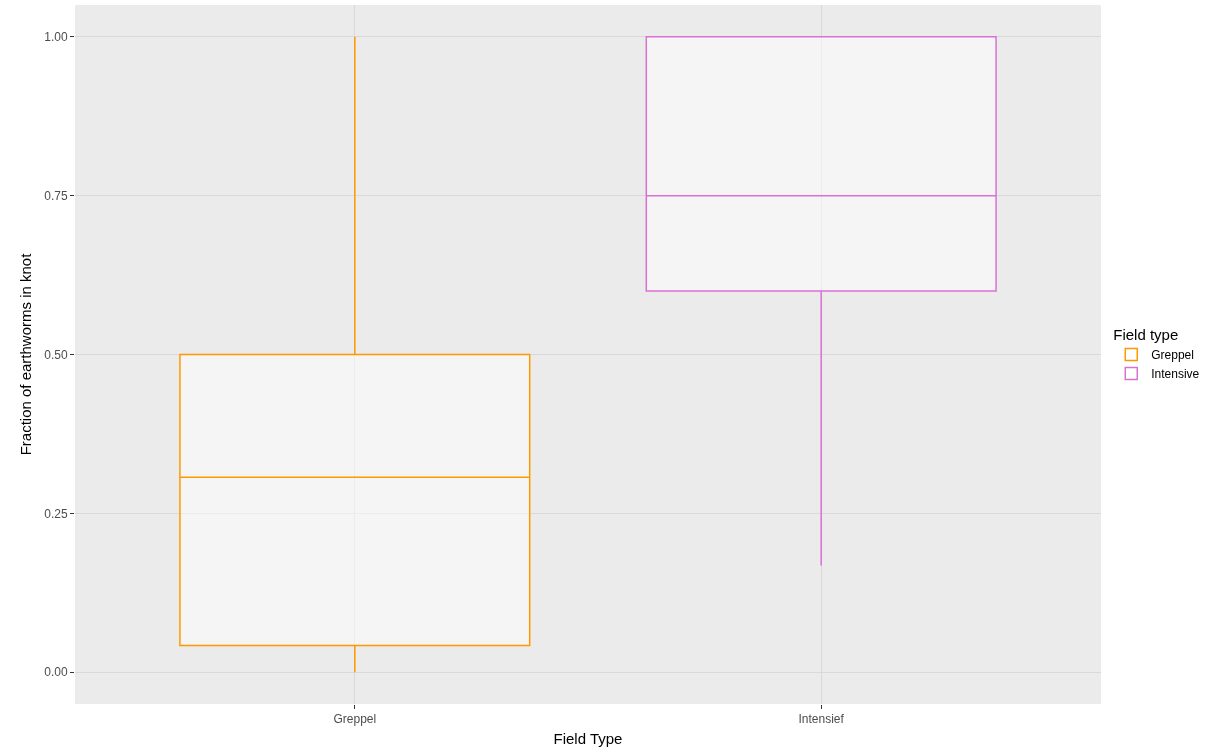  What do you see at coordinates (1146, 334) in the screenshot?
I see `legend-title: Field type` at bounding box center [1146, 334].